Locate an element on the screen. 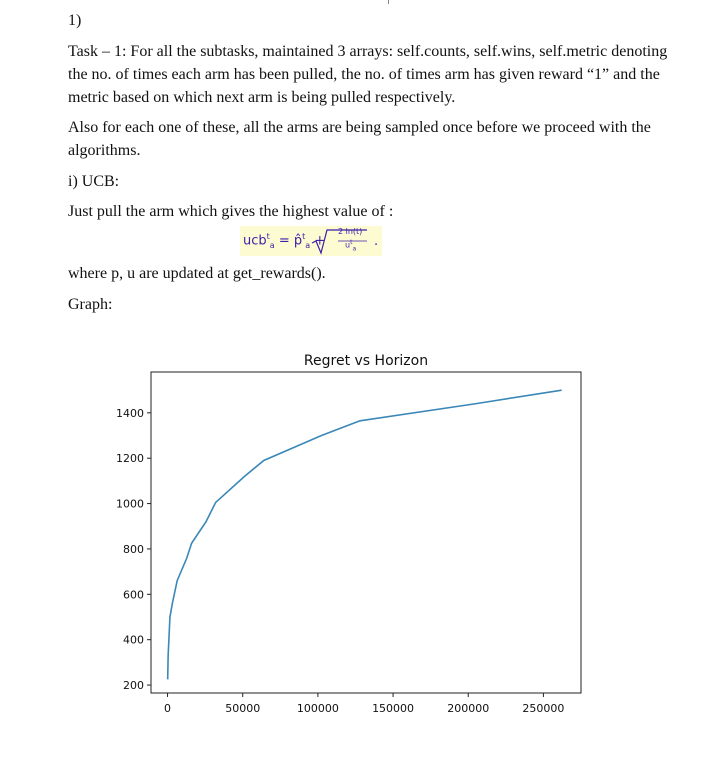 Image resolution: width=715 pixels, height=757 pixels. x-tick-label: 150000 is located at coordinates (393, 708).